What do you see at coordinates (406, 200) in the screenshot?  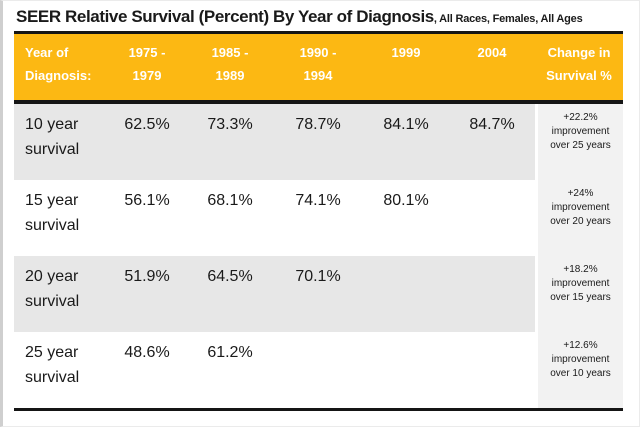 I see `value-cell: 80.1%` at bounding box center [406, 200].